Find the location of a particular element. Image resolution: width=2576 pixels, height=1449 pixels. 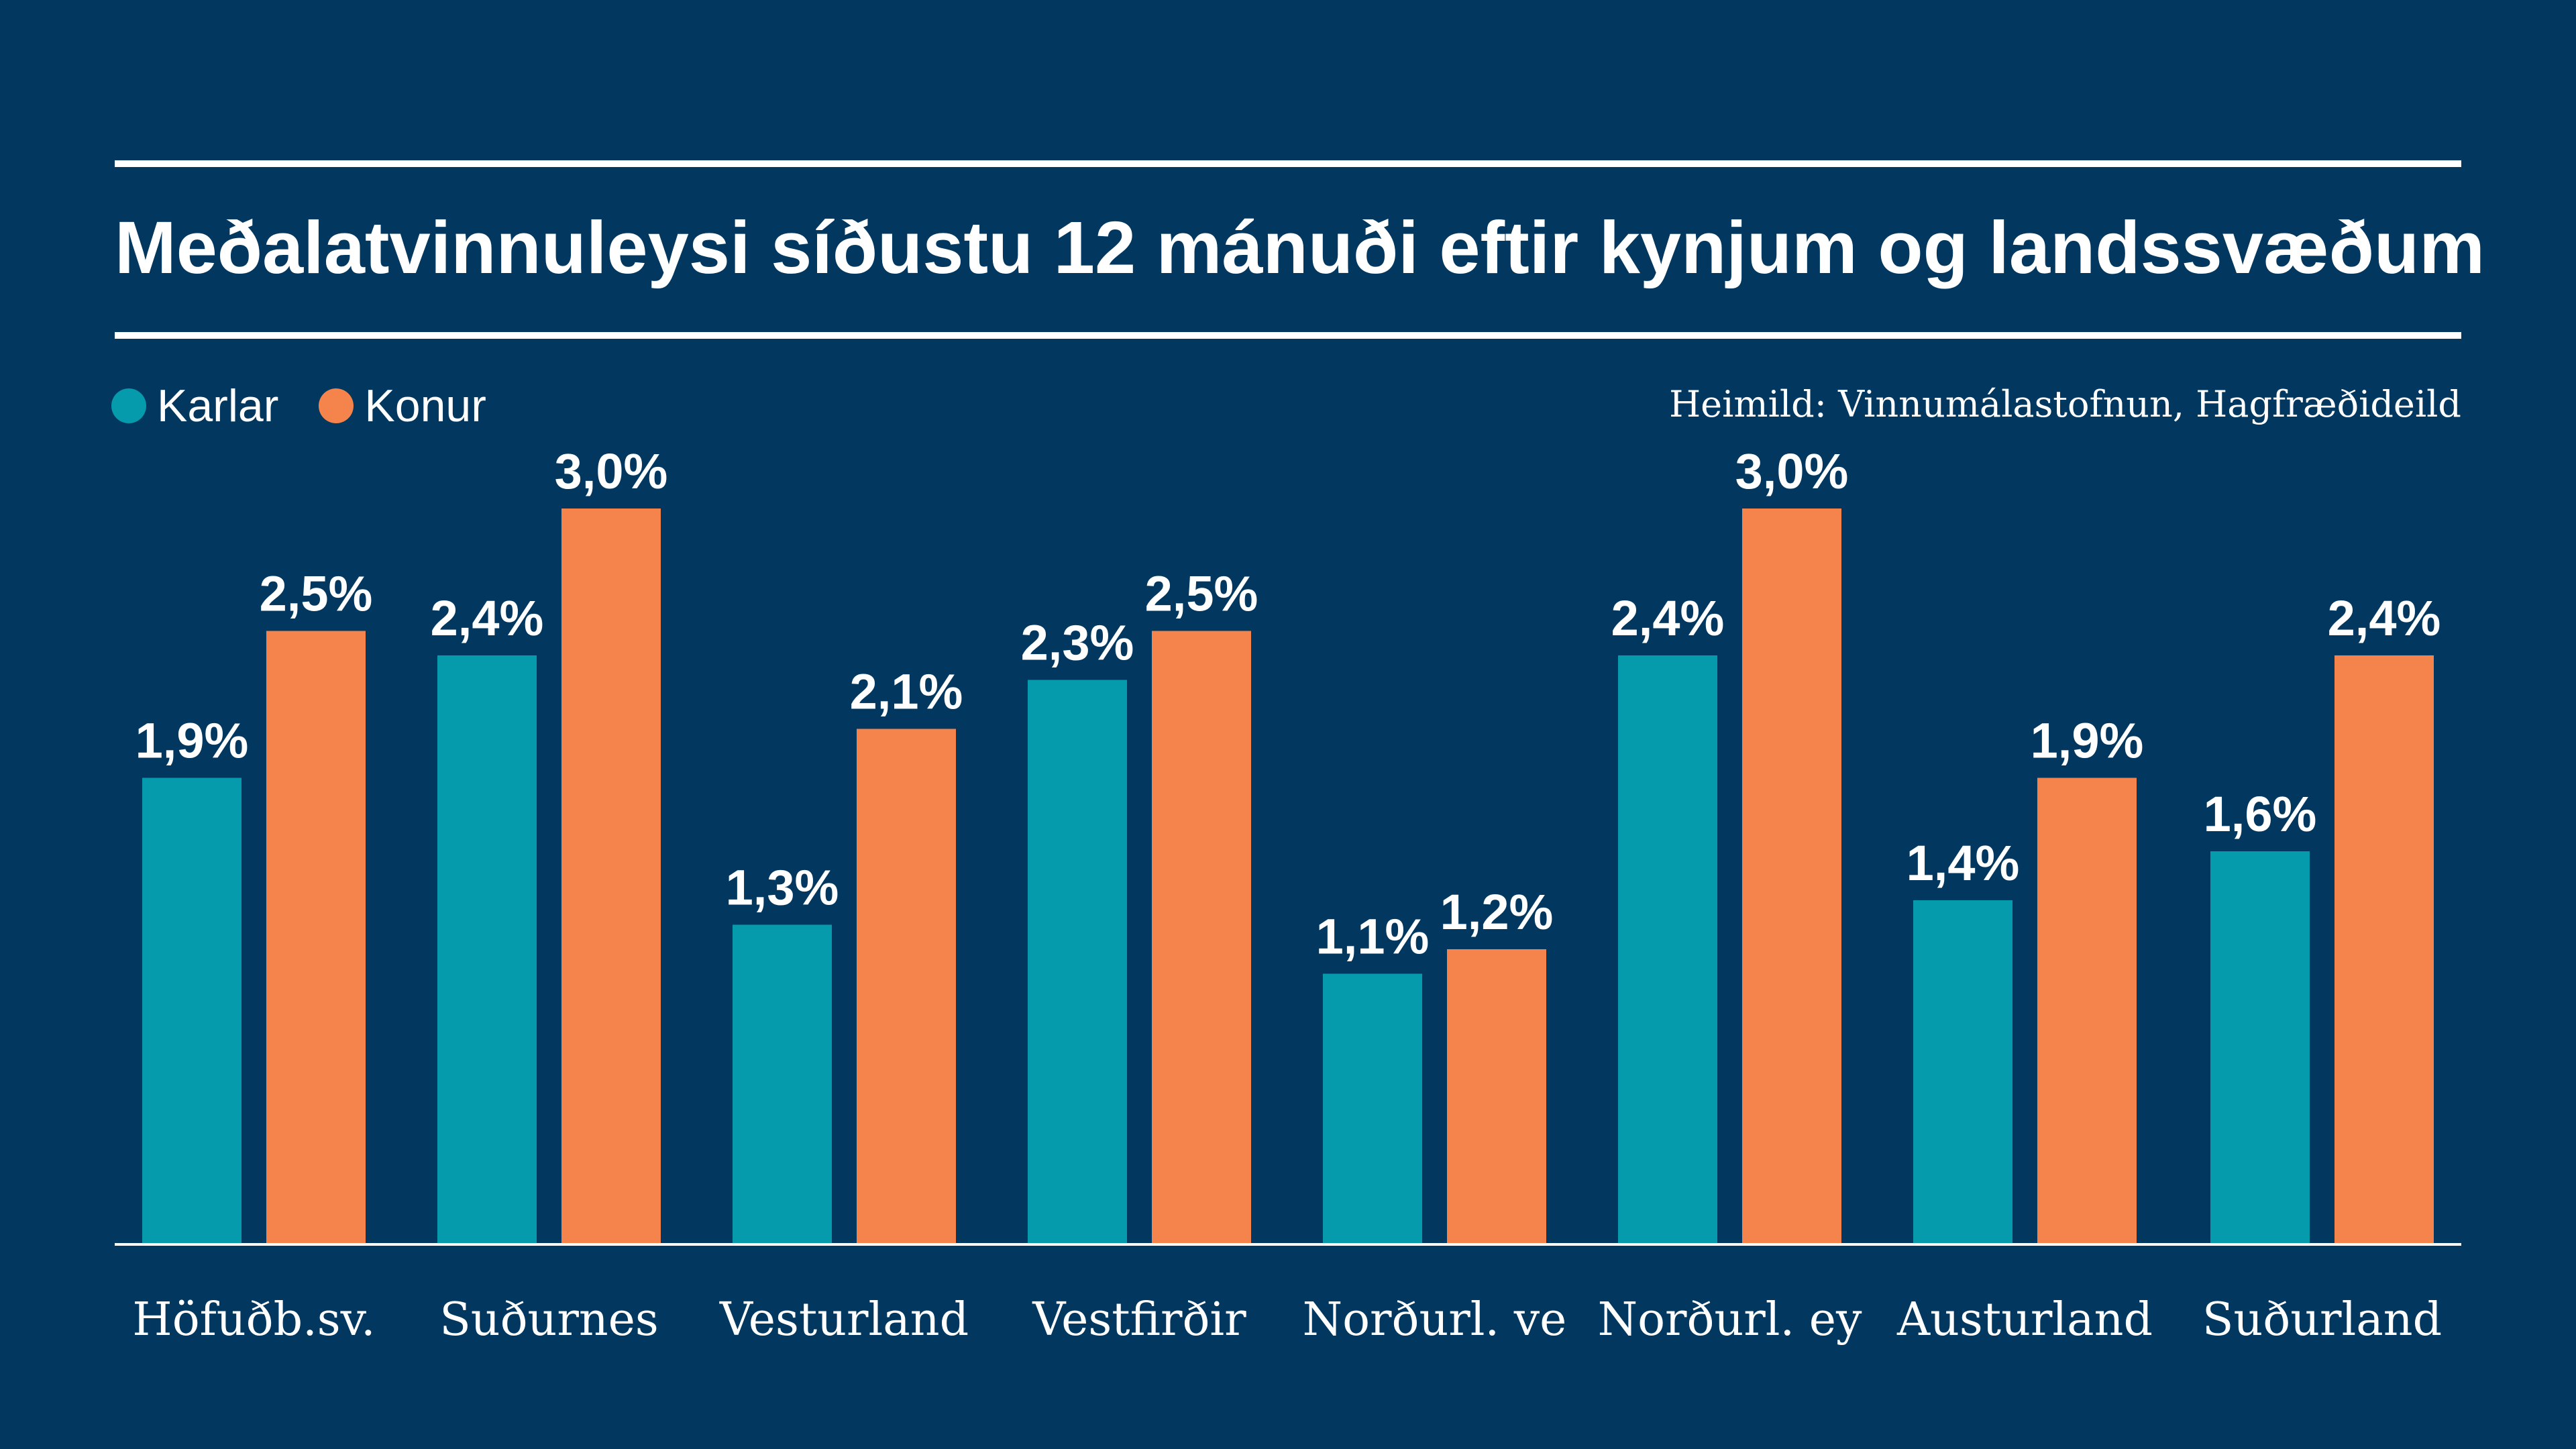

data-label-konur-2: 2,1% is located at coordinates (906, 692).